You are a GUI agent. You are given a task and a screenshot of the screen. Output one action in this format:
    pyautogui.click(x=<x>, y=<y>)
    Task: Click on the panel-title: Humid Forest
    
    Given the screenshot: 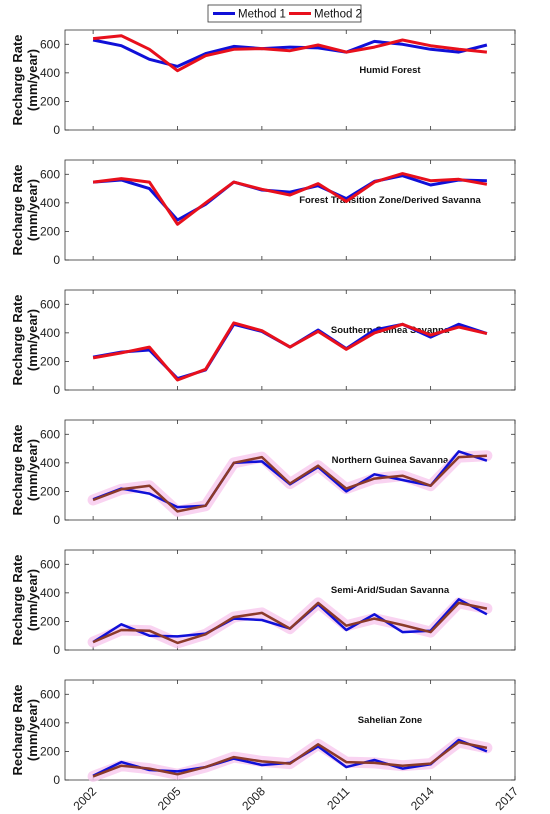 What is the action you would take?
    pyautogui.click(x=390, y=70)
    